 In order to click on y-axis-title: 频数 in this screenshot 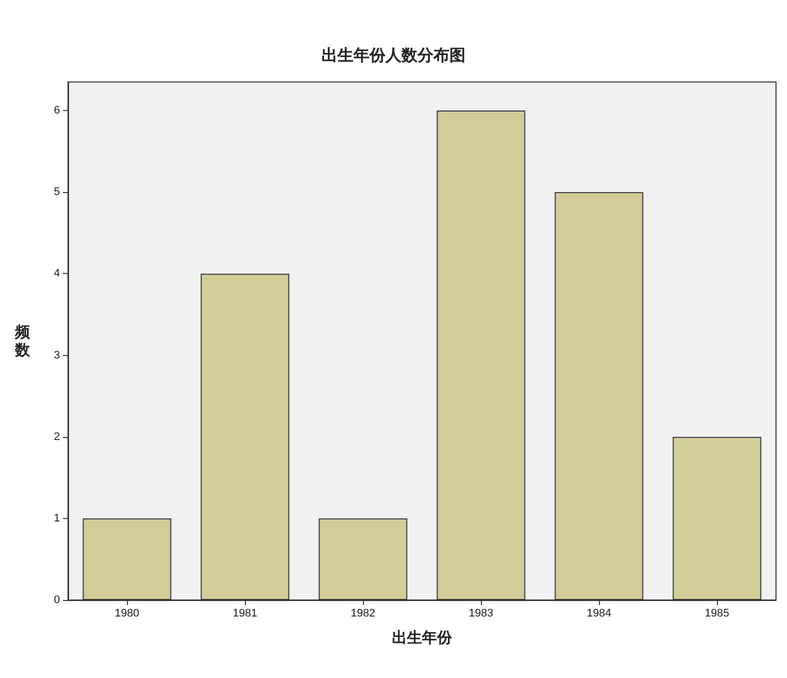, I will do `click(22, 341)`.